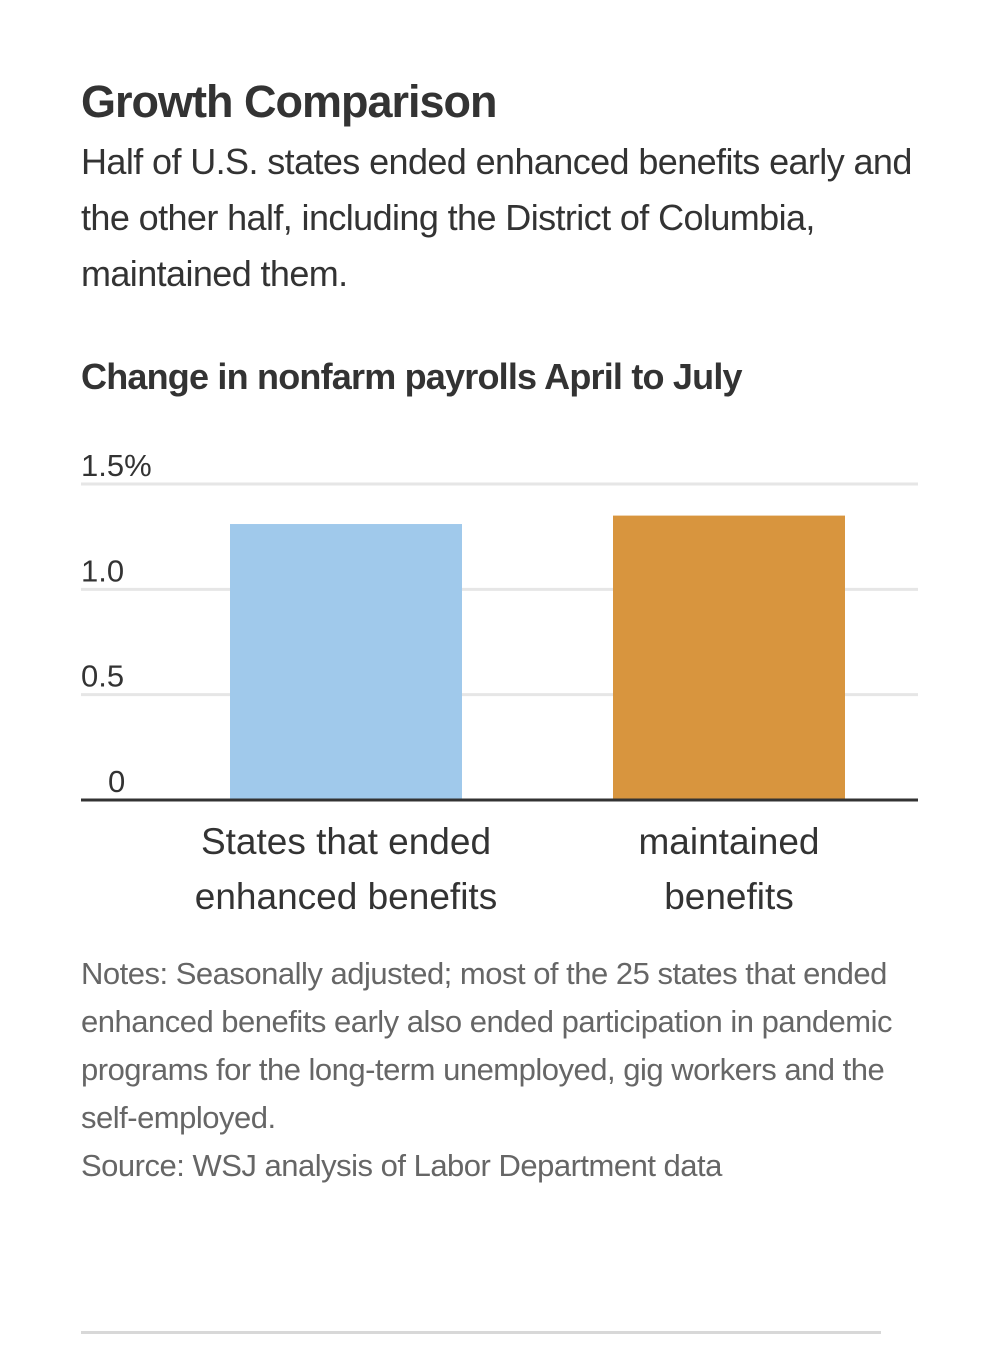 This screenshot has width=982, height=1366. Describe the element at coordinates (289, 101) in the screenshot. I see `chart-headline: Growth Comparison` at that location.